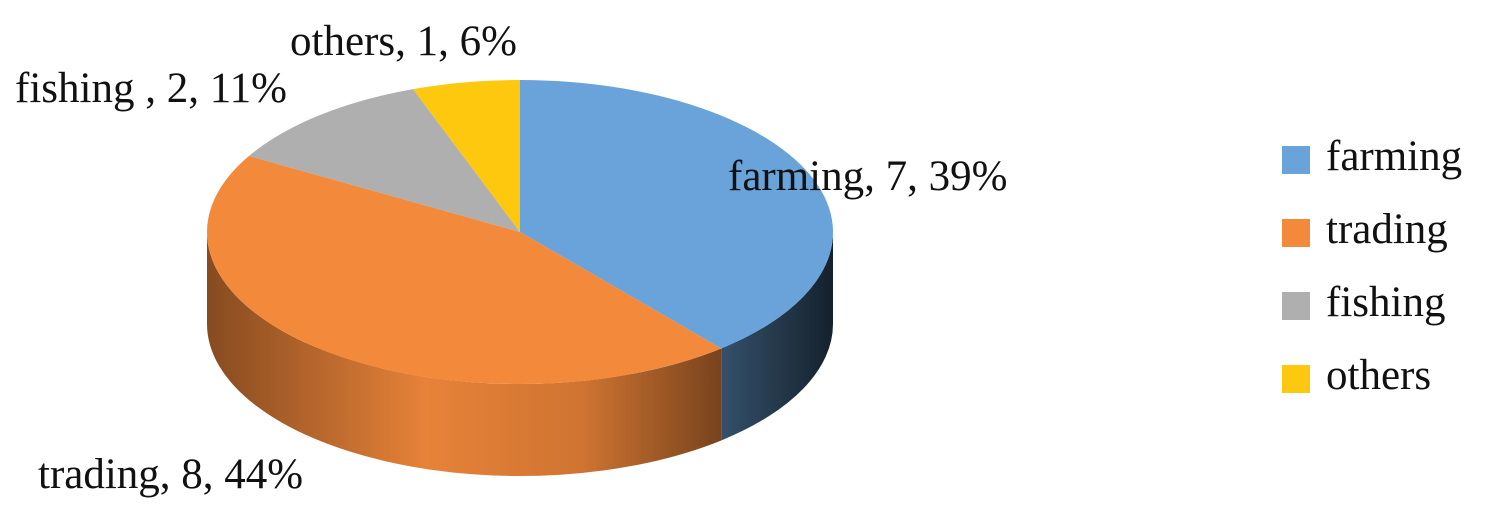 This screenshot has height=527, width=1500. Describe the element at coordinates (777, 336) in the screenshot. I see `pie-side` at that location.